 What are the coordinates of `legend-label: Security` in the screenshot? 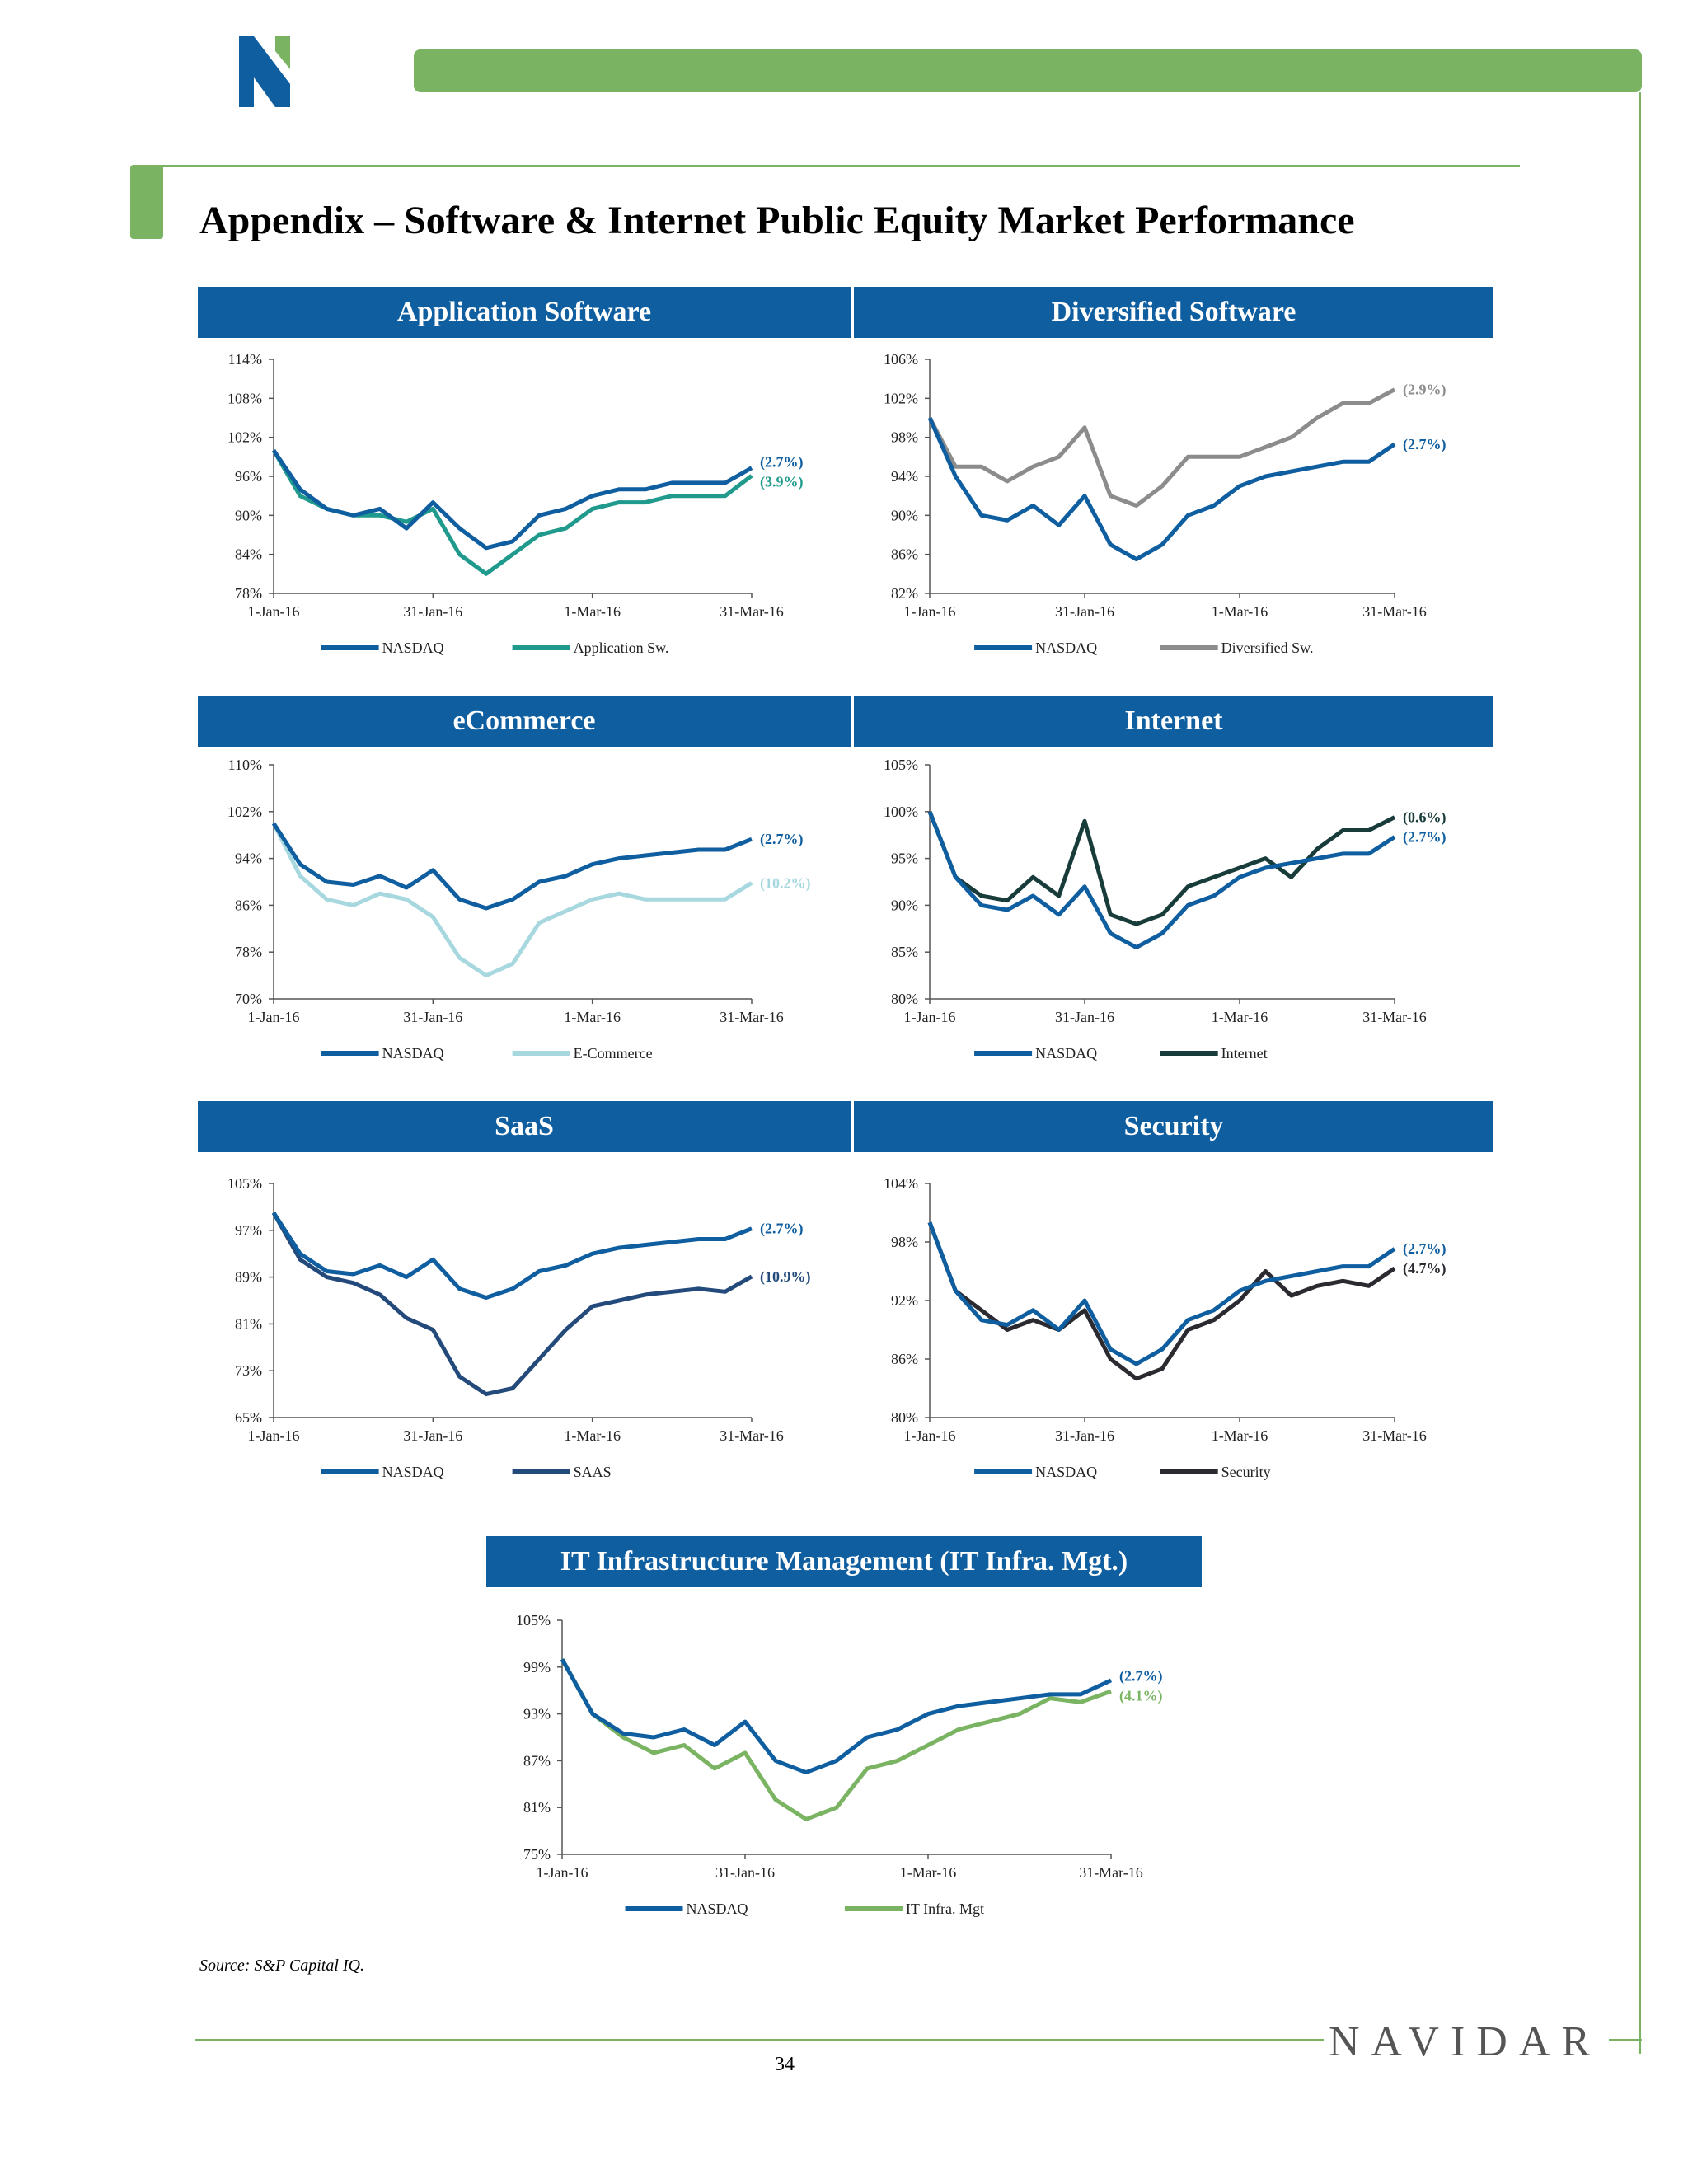 It's located at (1246, 1472).